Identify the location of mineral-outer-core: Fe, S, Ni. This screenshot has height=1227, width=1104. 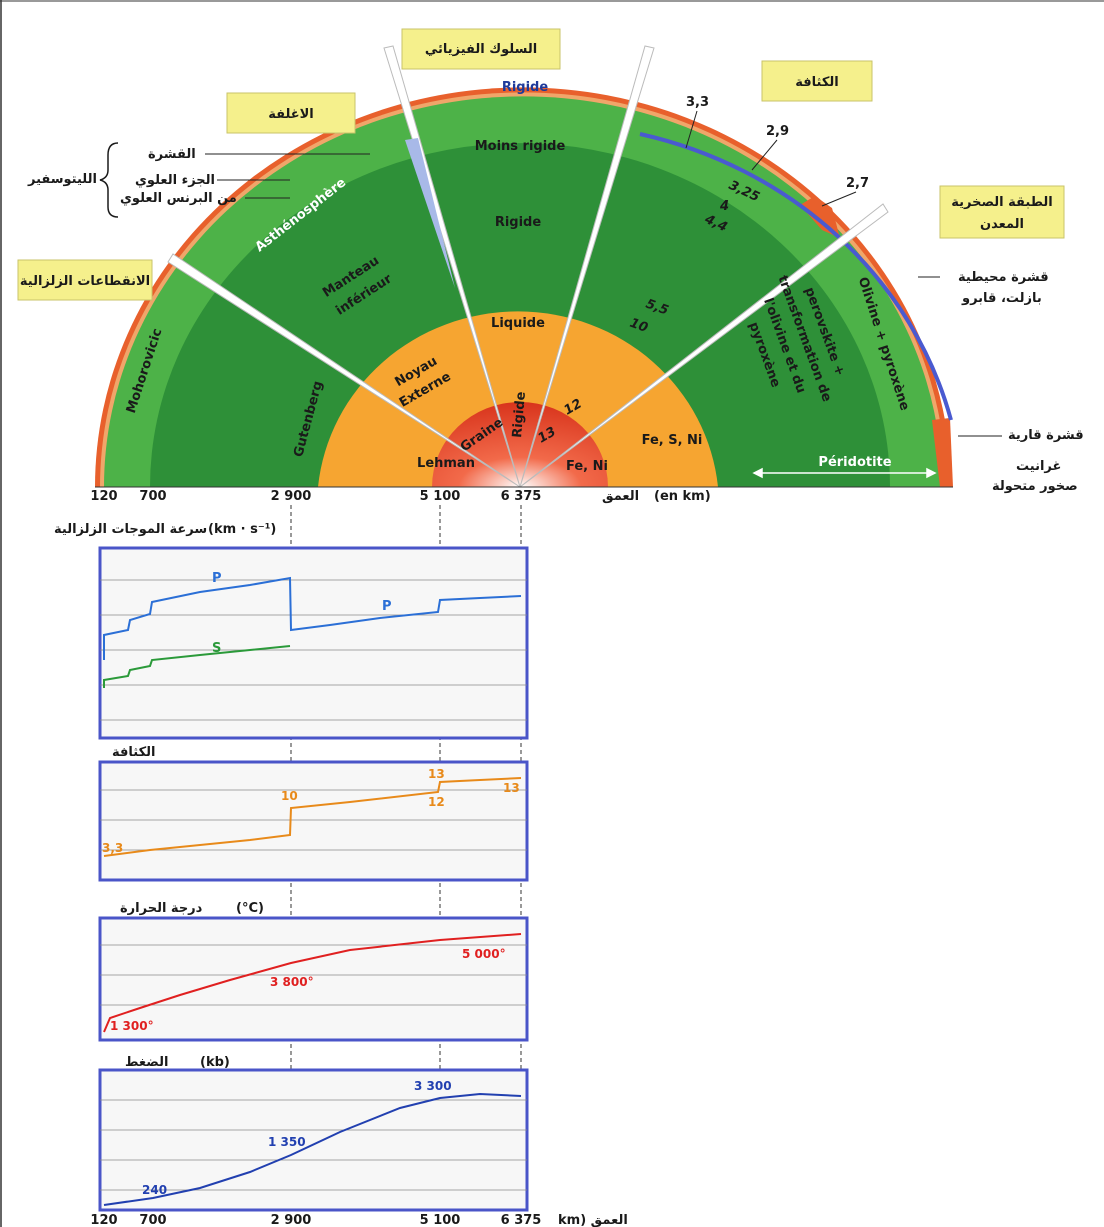
(672, 440).